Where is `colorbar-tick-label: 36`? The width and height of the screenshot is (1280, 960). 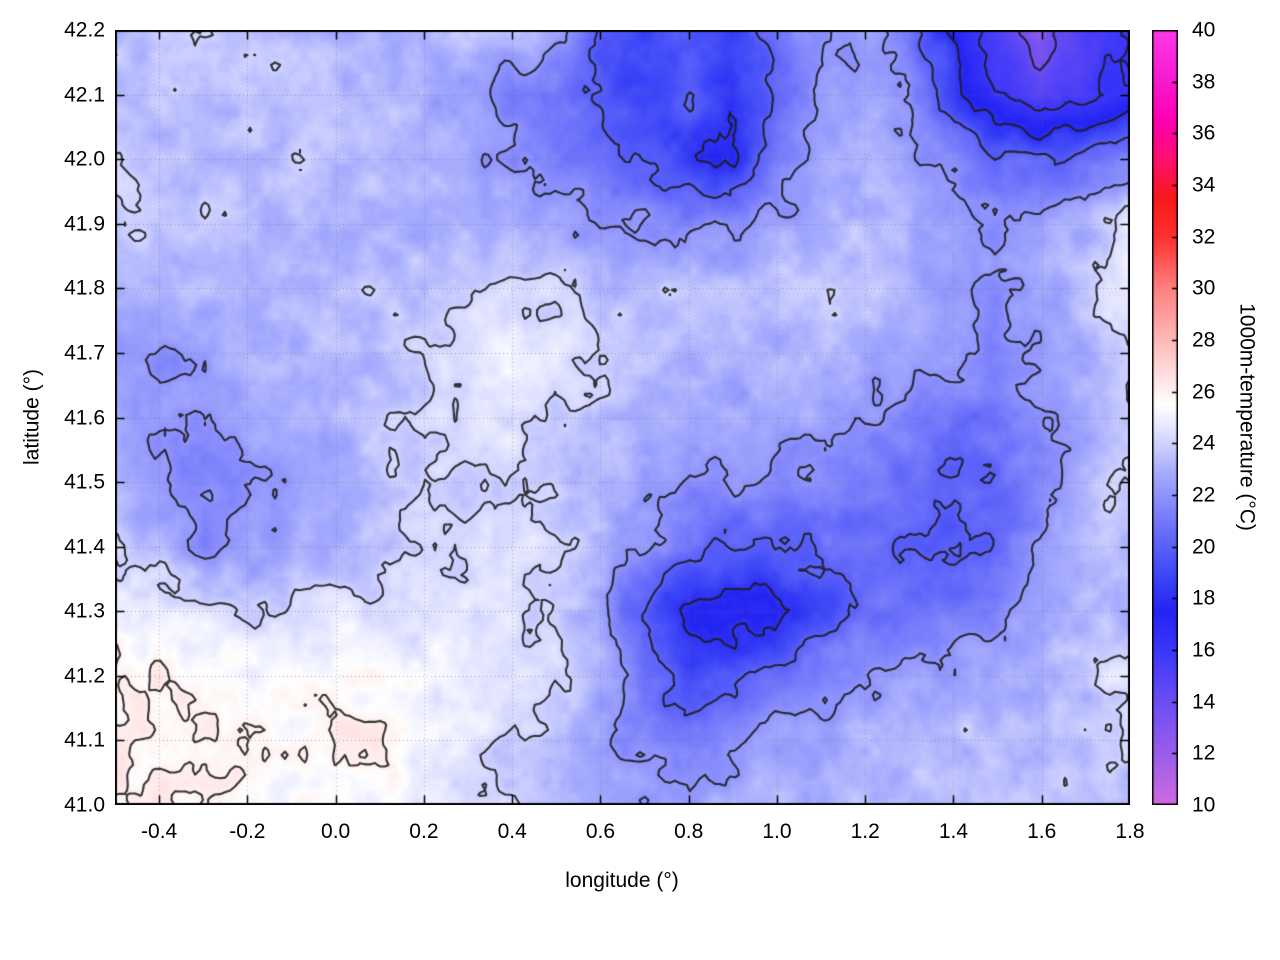
colorbar-tick-label: 36 is located at coordinates (1204, 133).